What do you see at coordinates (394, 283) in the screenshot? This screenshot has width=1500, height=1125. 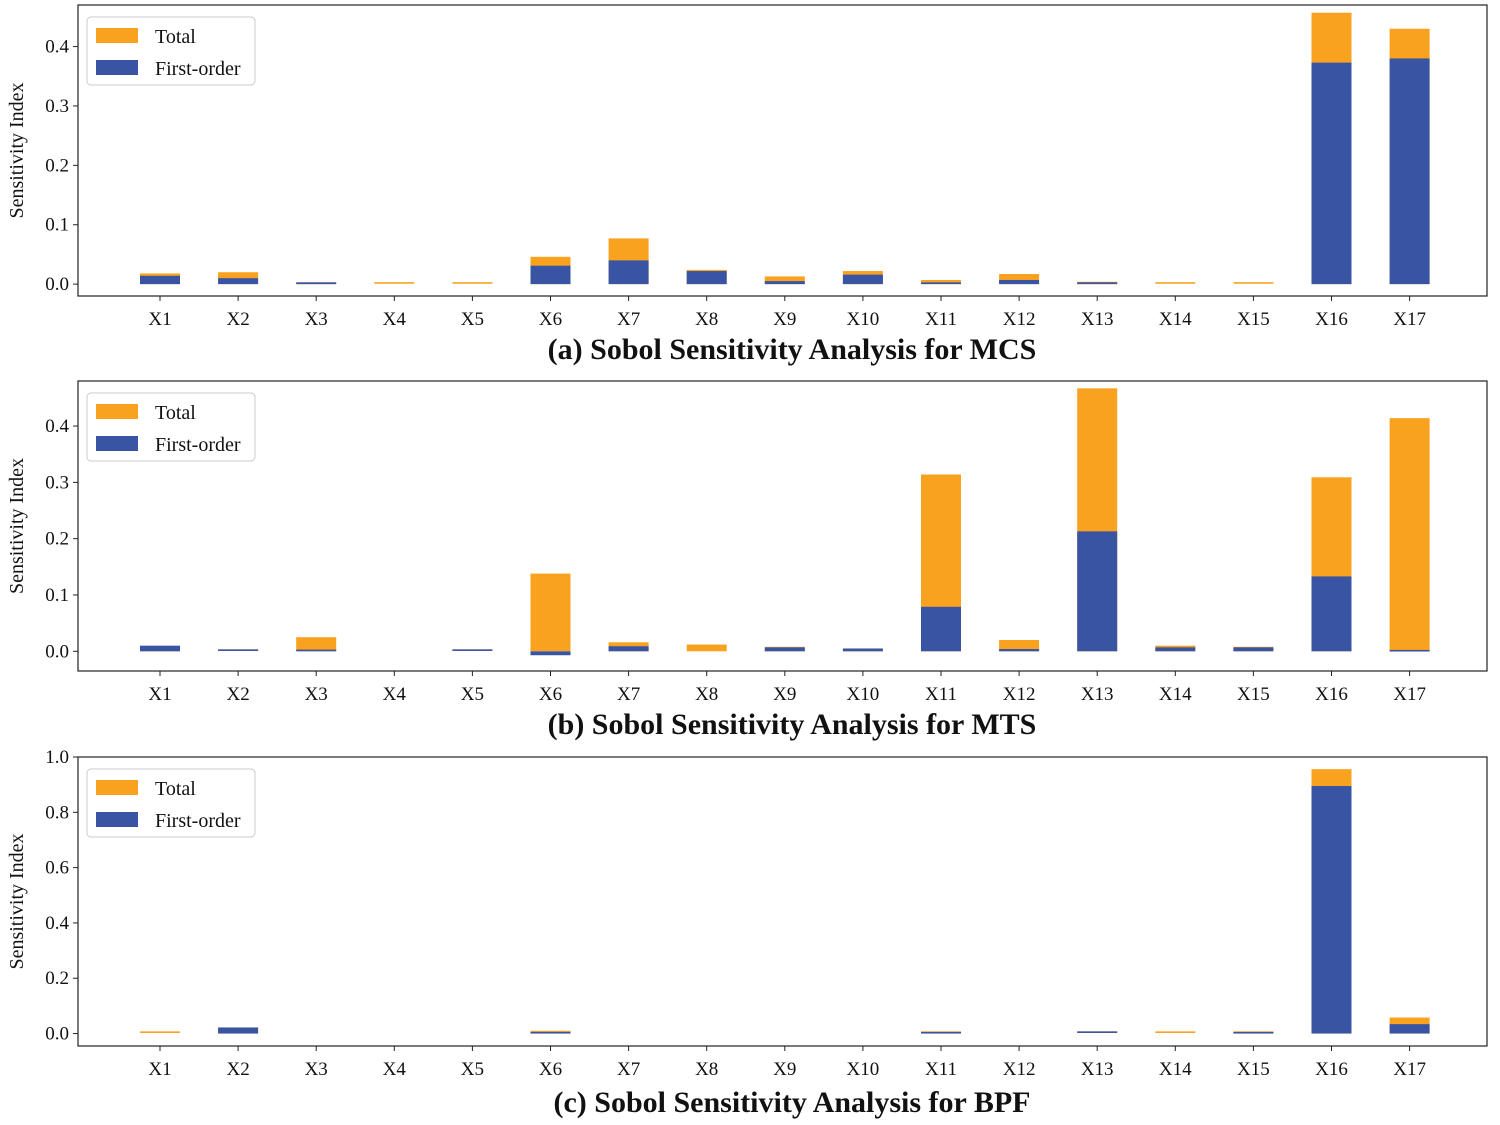 I see `total-bar-x4` at bounding box center [394, 283].